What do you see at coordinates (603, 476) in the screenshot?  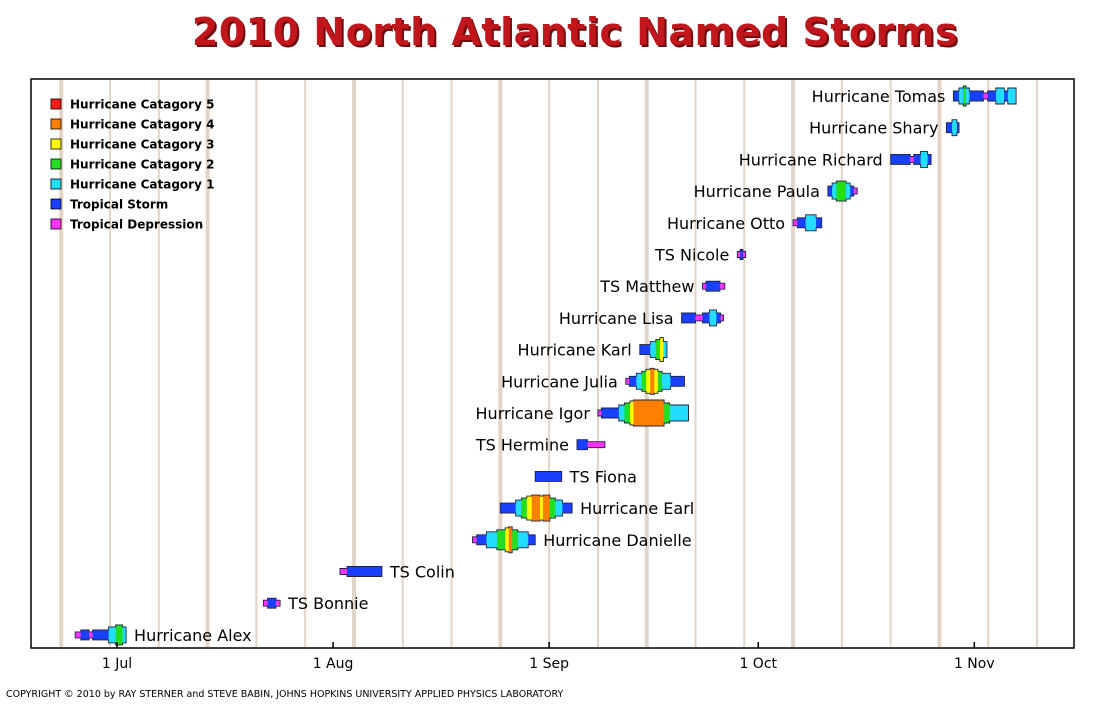 I see `storm-label: TS Fiona` at bounding box center [603, 476].